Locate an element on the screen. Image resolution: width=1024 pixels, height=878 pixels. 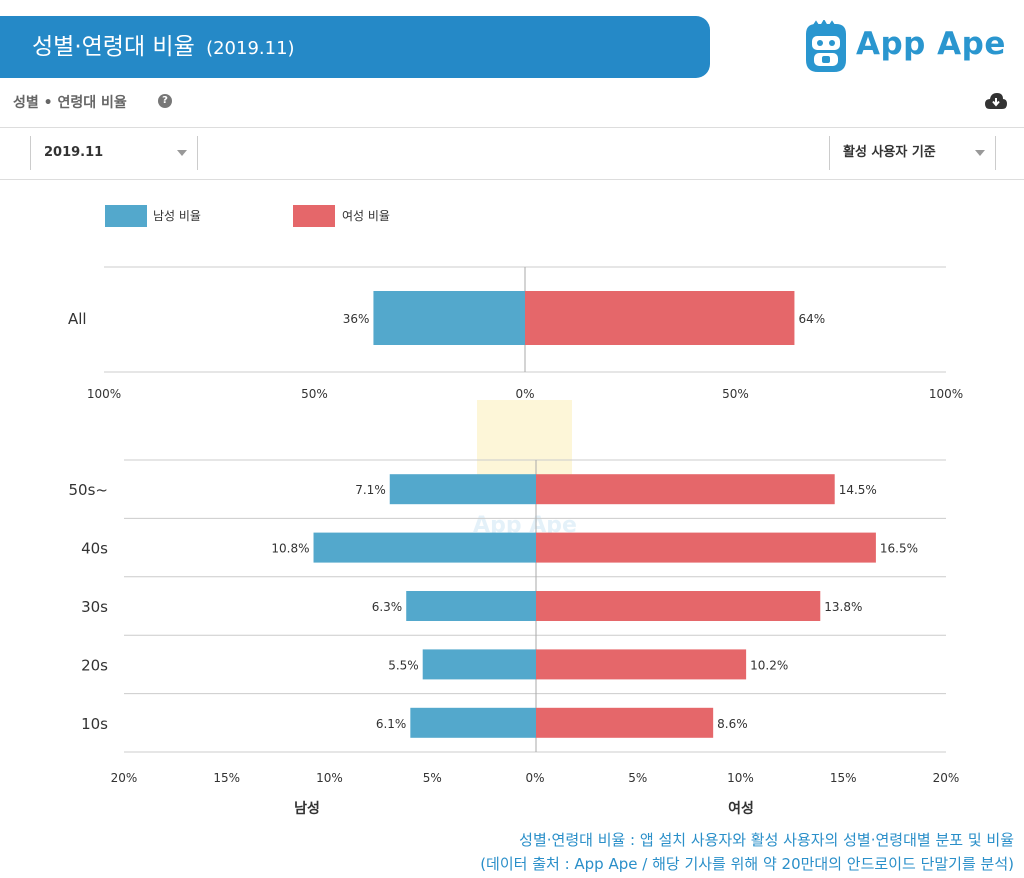
legend-swatch-male is located at coordinates (126, 216).